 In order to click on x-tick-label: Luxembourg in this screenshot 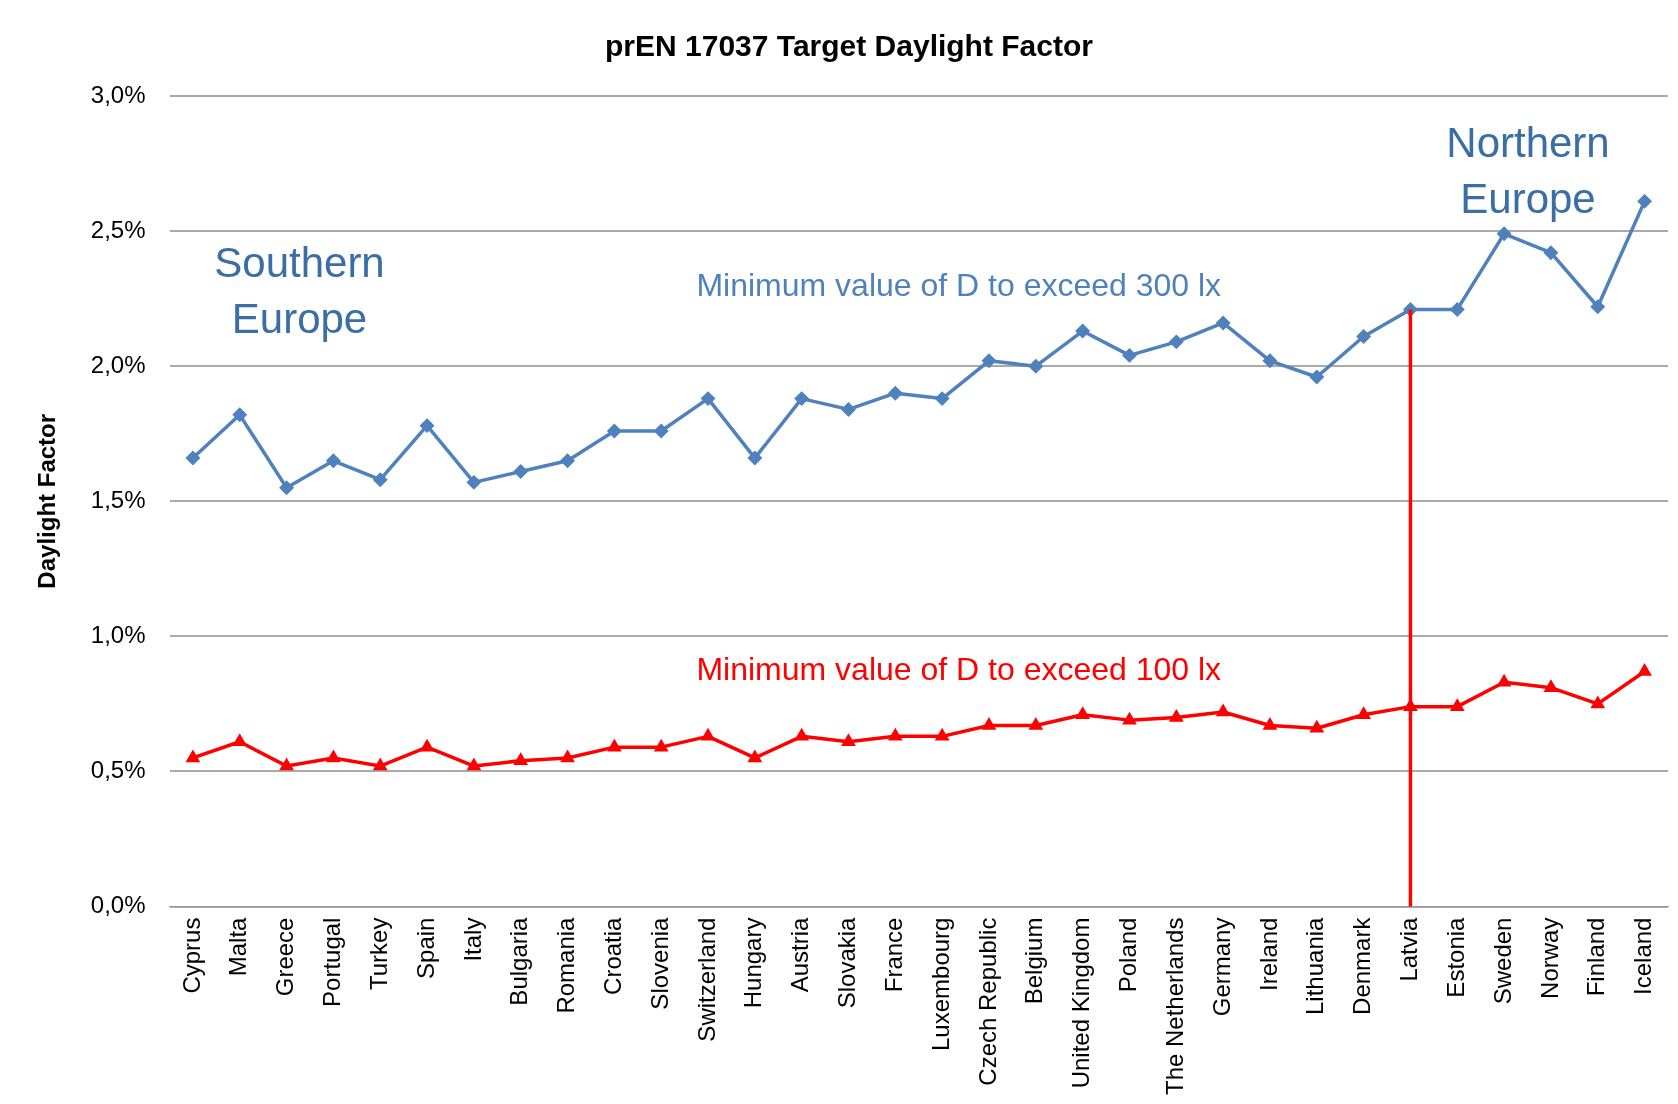, I will do `click(940, 984)`.